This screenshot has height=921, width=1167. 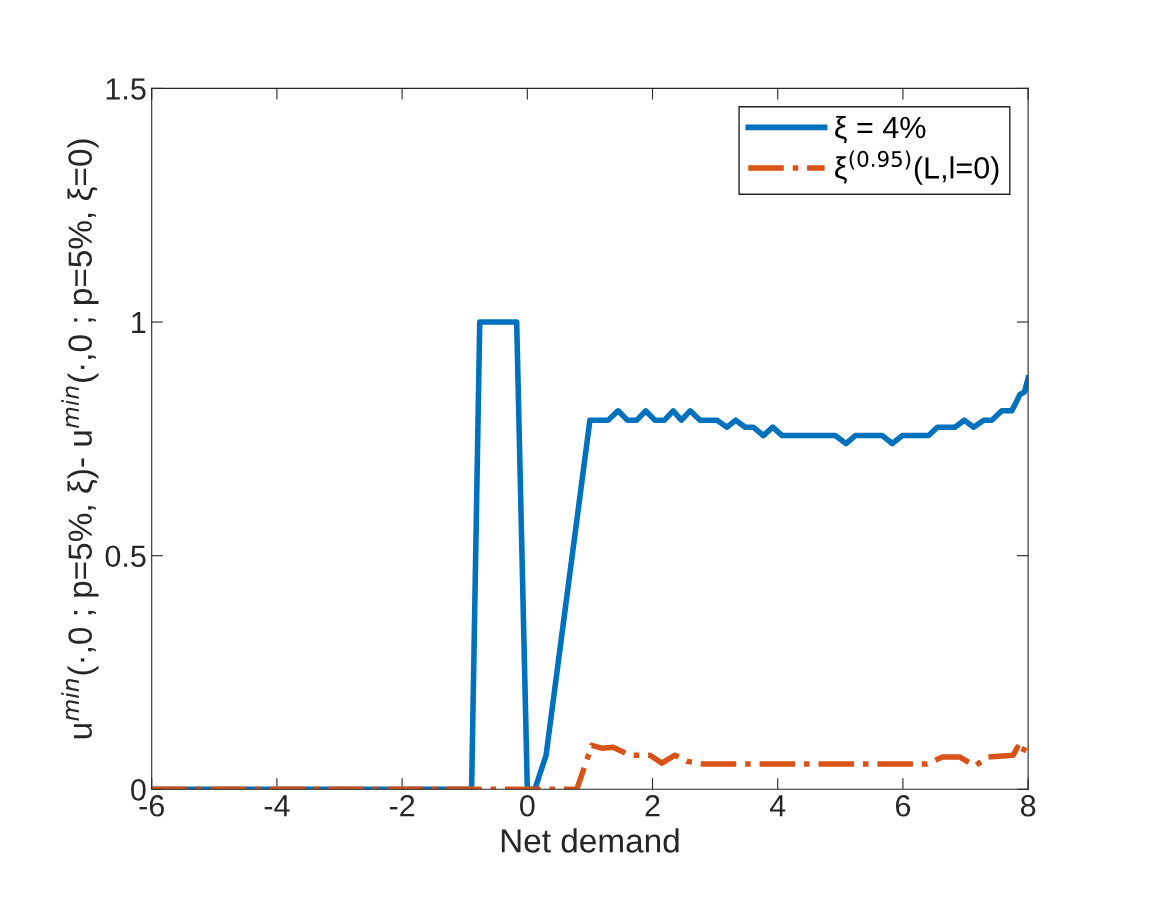 What do you see at coordinates (590, 840) in the screenshot?
I see `x-axis-title: Net demand` at bounding box center [590, 840].